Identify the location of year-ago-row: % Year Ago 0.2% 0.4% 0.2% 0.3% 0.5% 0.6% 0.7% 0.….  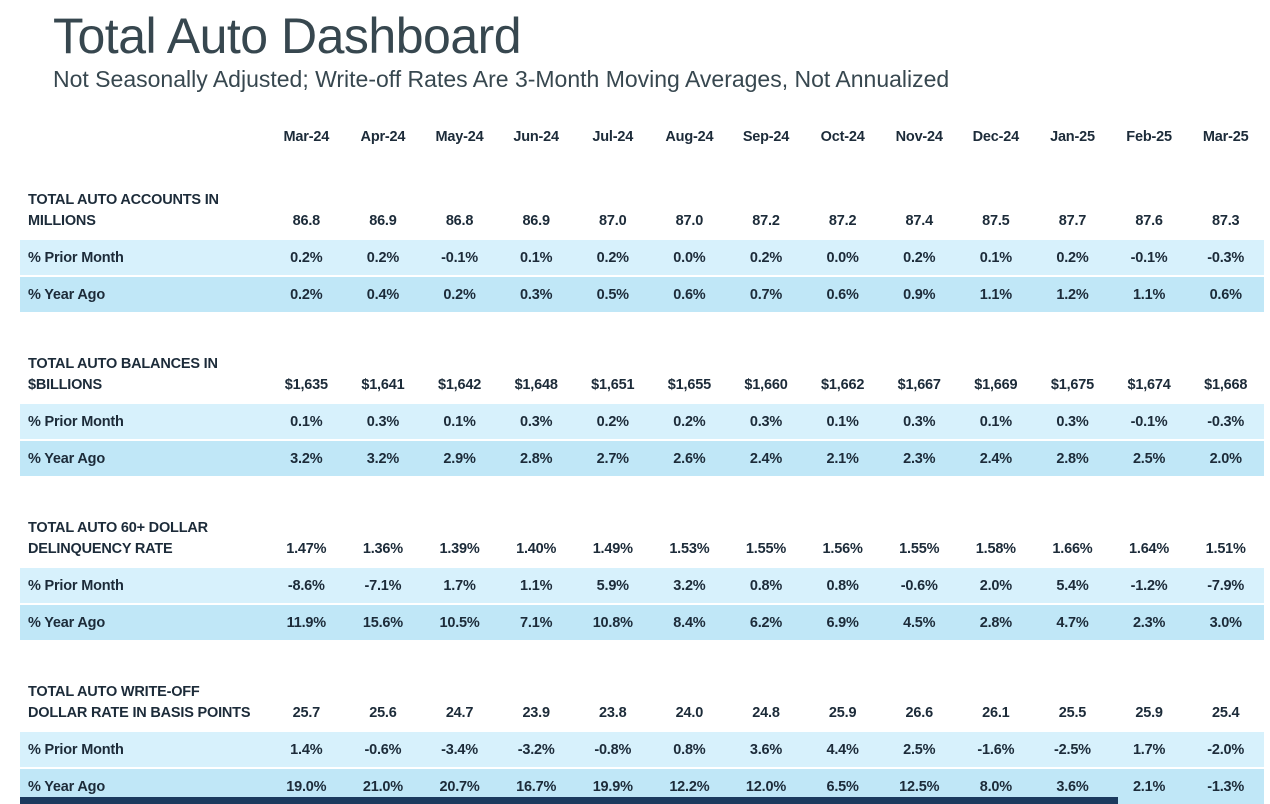
(642, 294).